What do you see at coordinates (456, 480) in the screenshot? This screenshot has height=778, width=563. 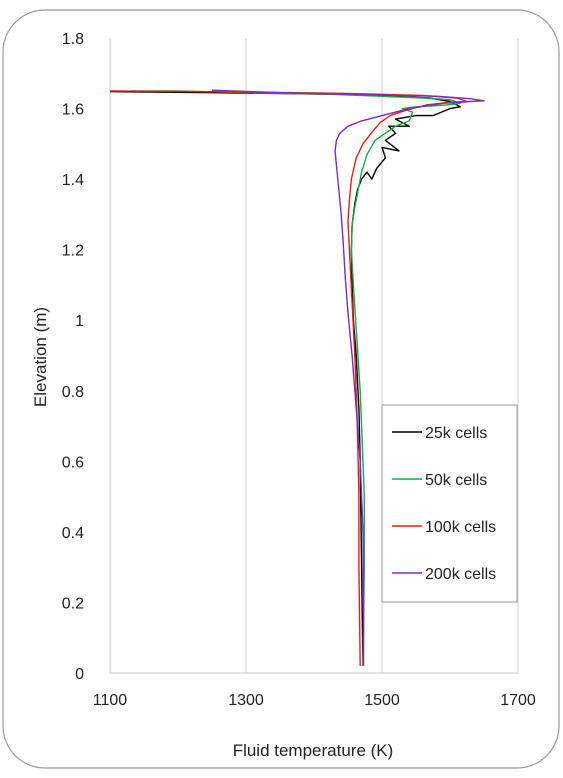 I see `legend-label: 50k cells` at bounding box center [456, 480].